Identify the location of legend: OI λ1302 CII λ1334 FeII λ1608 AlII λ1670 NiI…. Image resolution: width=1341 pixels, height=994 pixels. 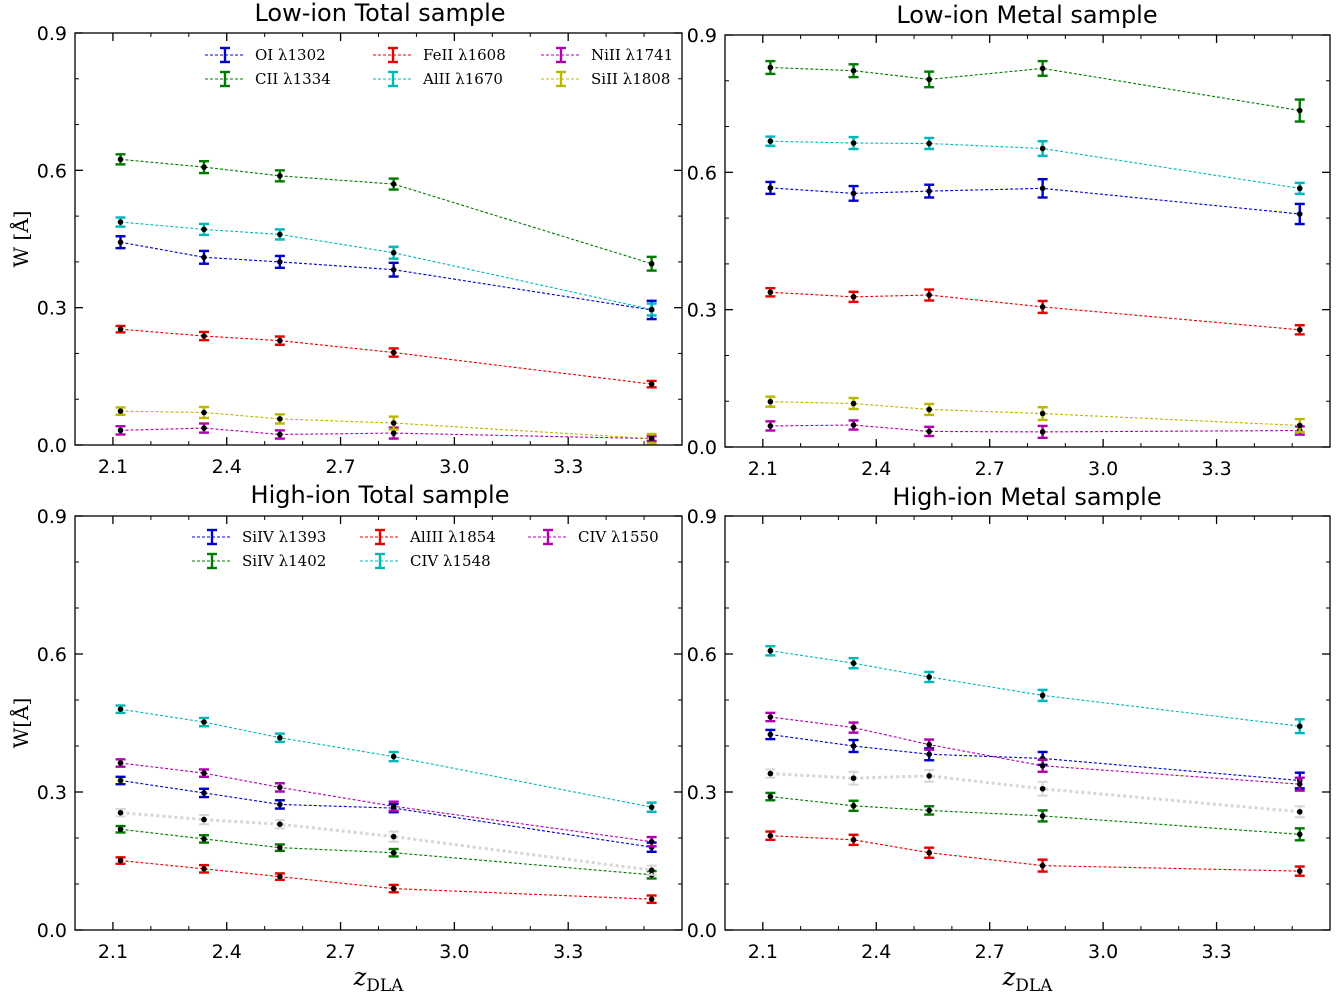
(439, 67).